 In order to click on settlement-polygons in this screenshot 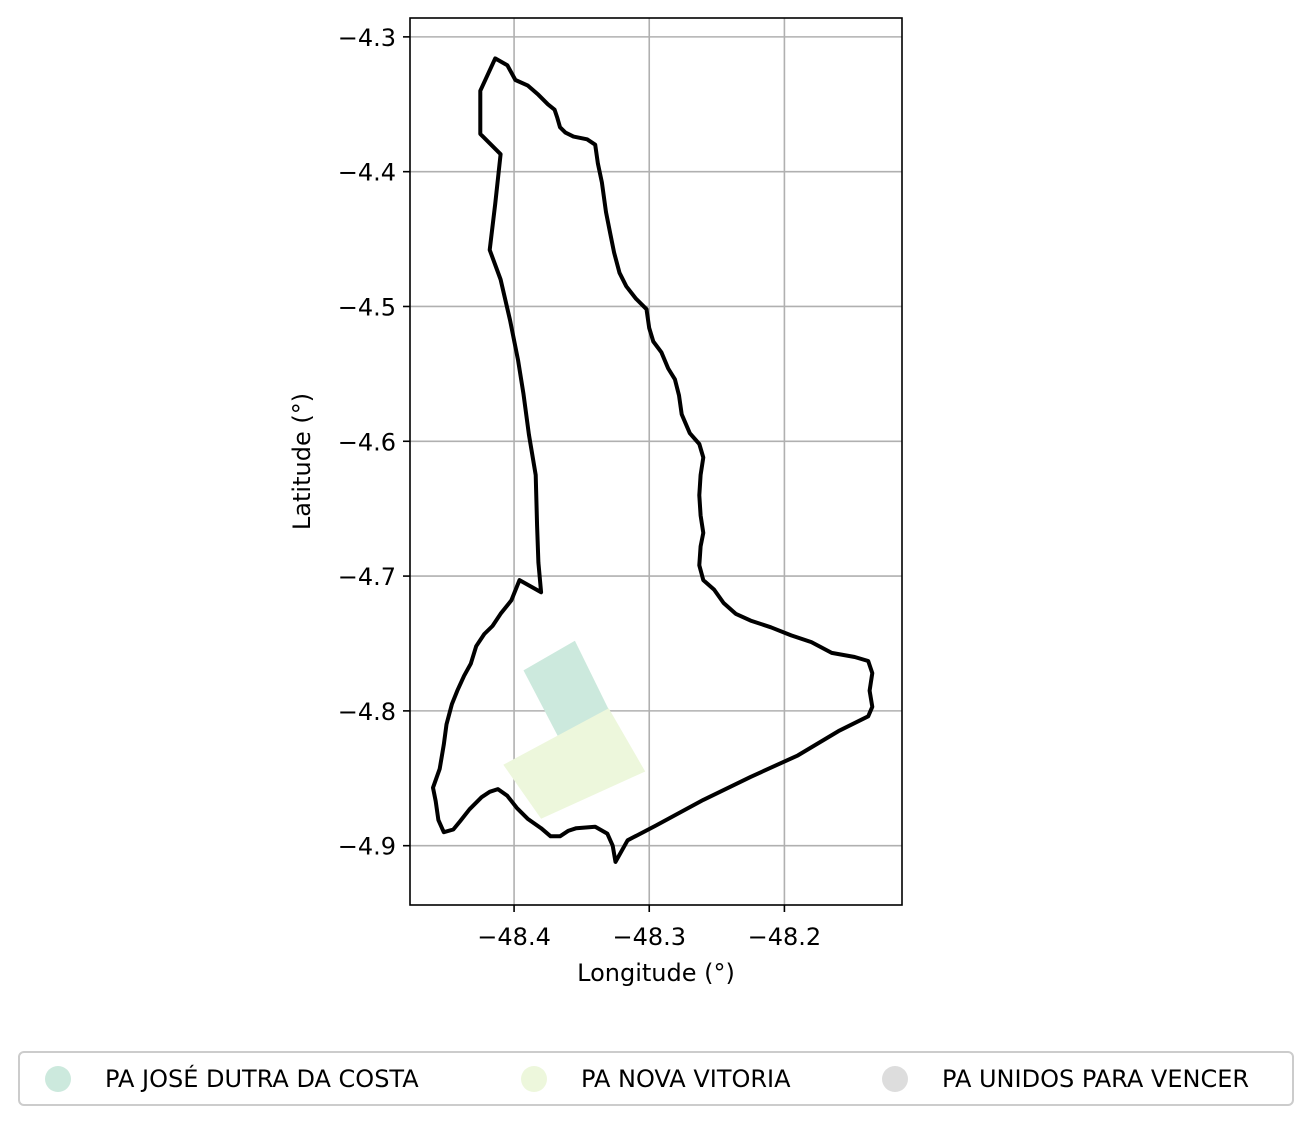, I will do `click(574, 729)`.